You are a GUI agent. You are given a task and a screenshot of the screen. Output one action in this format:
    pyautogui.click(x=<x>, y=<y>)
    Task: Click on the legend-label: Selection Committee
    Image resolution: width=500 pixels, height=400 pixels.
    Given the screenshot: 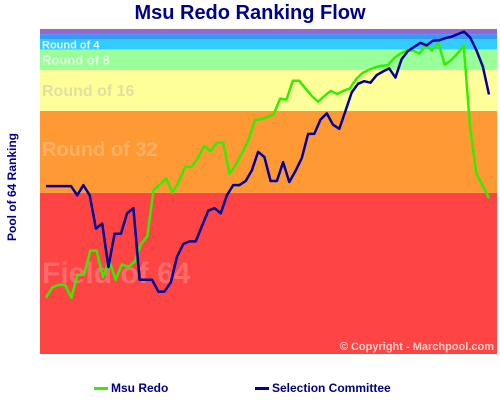 What is the action you would take?
    pyautogui.click(x=331, y=388)
    